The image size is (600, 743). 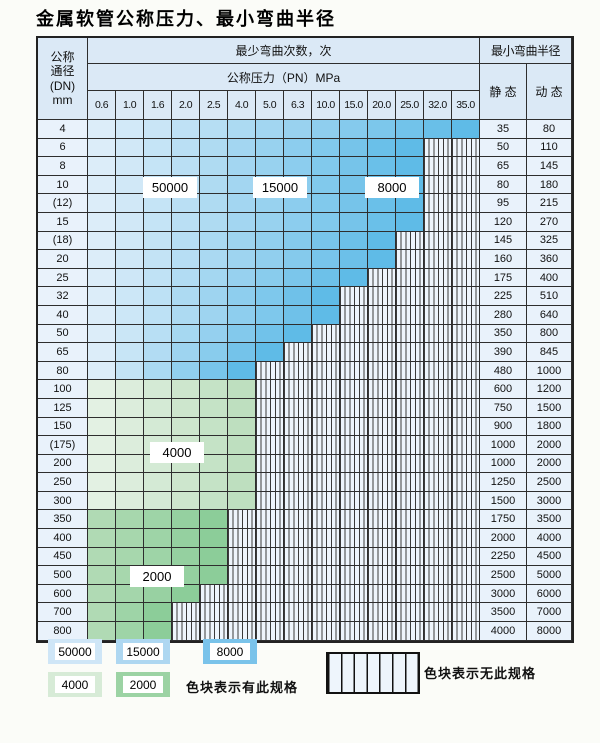 What do you see at coordinates (503, 148) in the screenshot?
I see `static-value-cell: 50` at bounding box center [503, 148].